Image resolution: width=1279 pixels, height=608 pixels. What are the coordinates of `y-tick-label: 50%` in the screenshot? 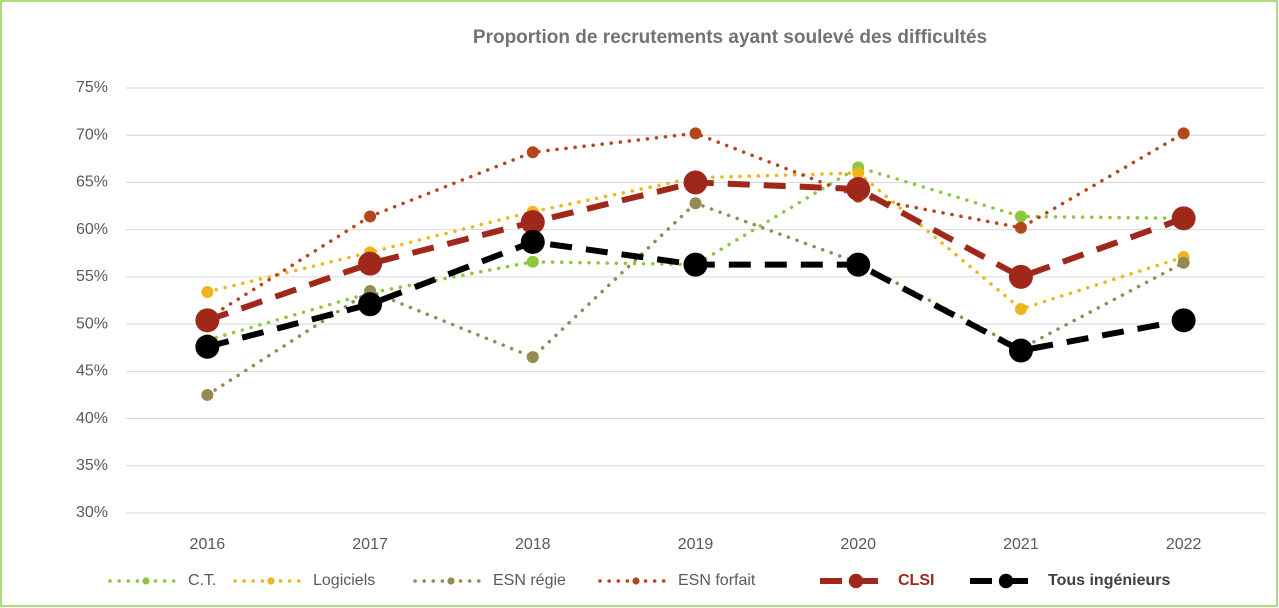 It's located at (92, 323).